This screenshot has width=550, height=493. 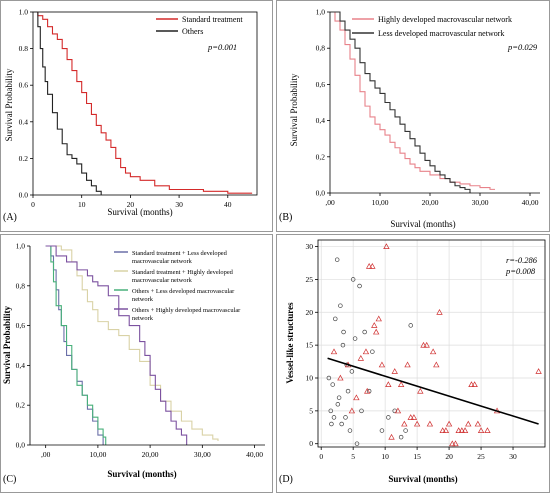 I want to click on panel-c-legend-label-0b: macrovascular network, so click(x=162, y=261).